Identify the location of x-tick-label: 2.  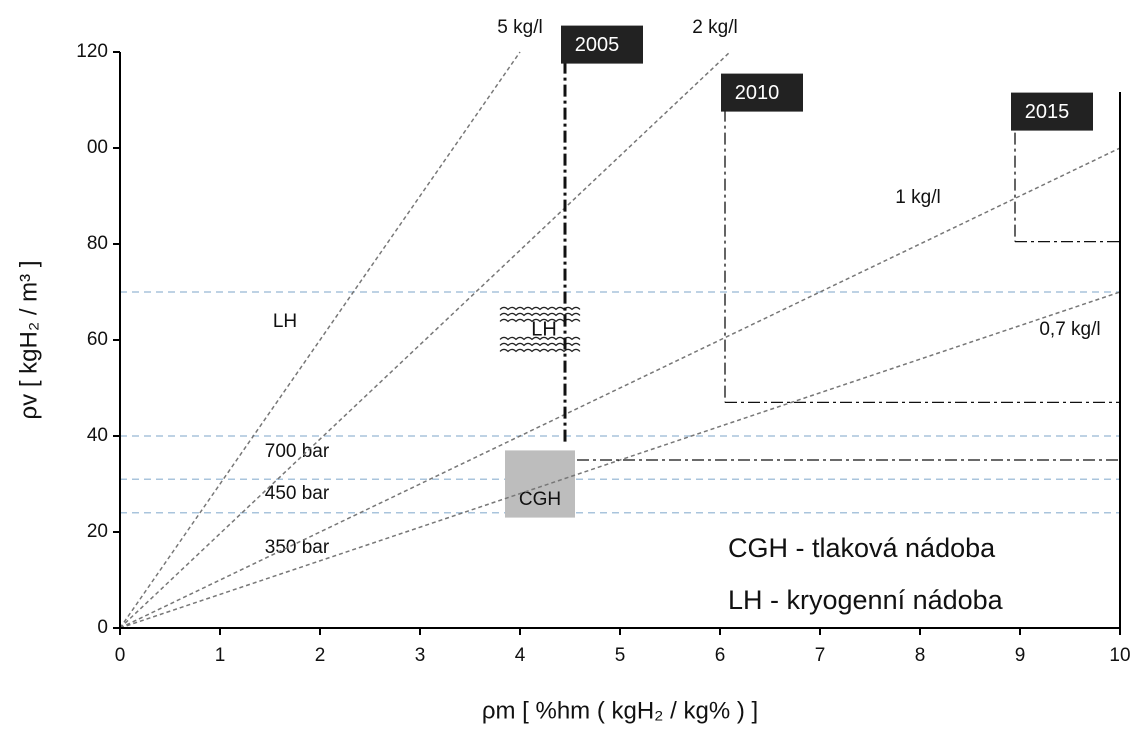
(320, 655).